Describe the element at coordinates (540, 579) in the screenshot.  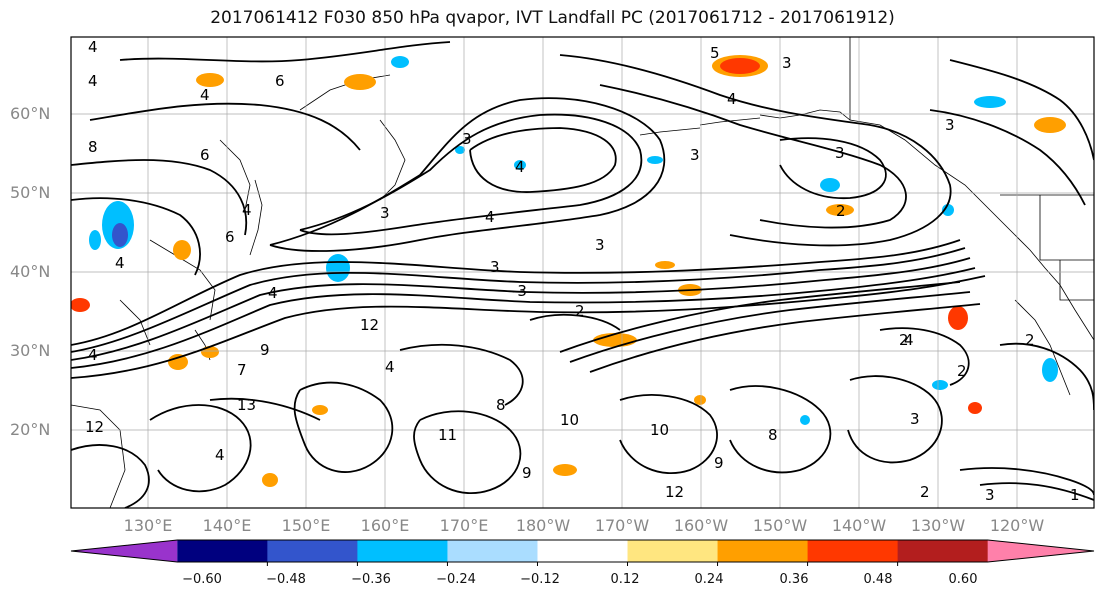
I see `colorbar-tick-label: −0.12` at that location.